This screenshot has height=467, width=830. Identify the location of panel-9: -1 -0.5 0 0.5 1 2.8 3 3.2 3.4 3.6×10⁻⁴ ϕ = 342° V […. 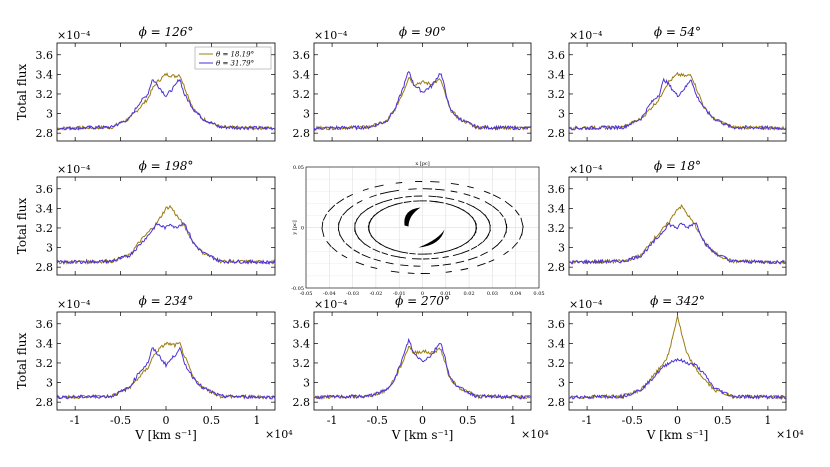
(676, 368).